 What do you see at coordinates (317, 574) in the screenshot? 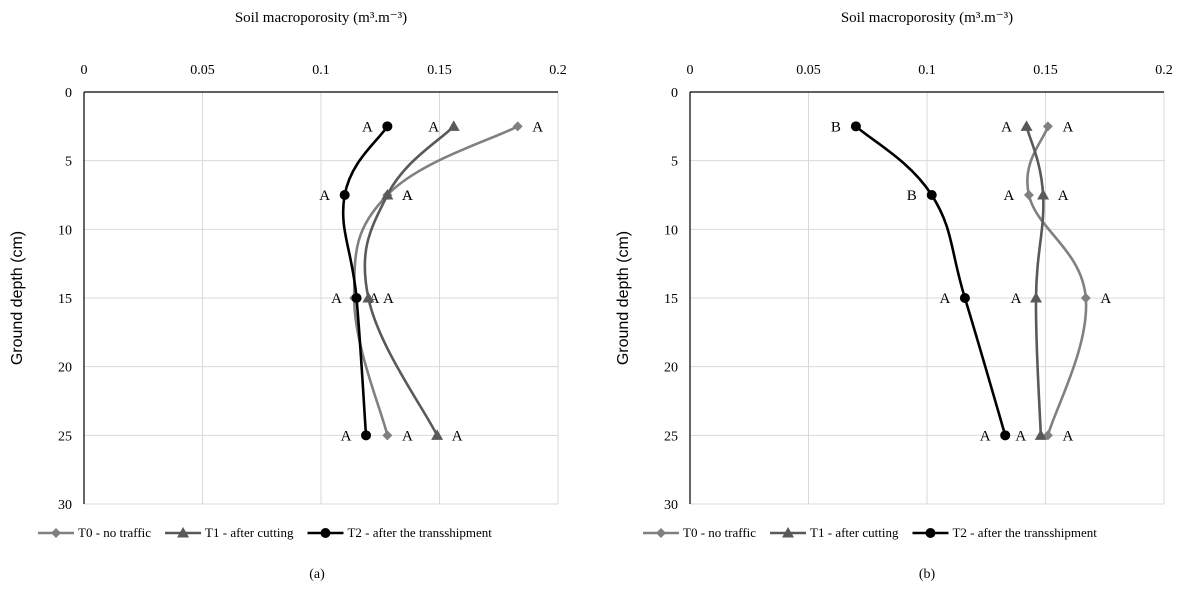
I see `panel-caption: (a)` at bounding box center [317, 574].